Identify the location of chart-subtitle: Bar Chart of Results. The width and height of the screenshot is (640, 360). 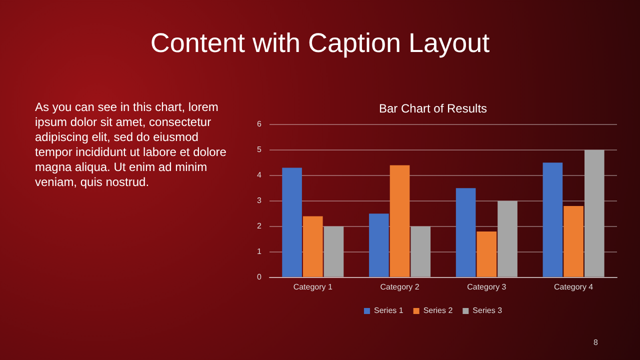
(433, 109).